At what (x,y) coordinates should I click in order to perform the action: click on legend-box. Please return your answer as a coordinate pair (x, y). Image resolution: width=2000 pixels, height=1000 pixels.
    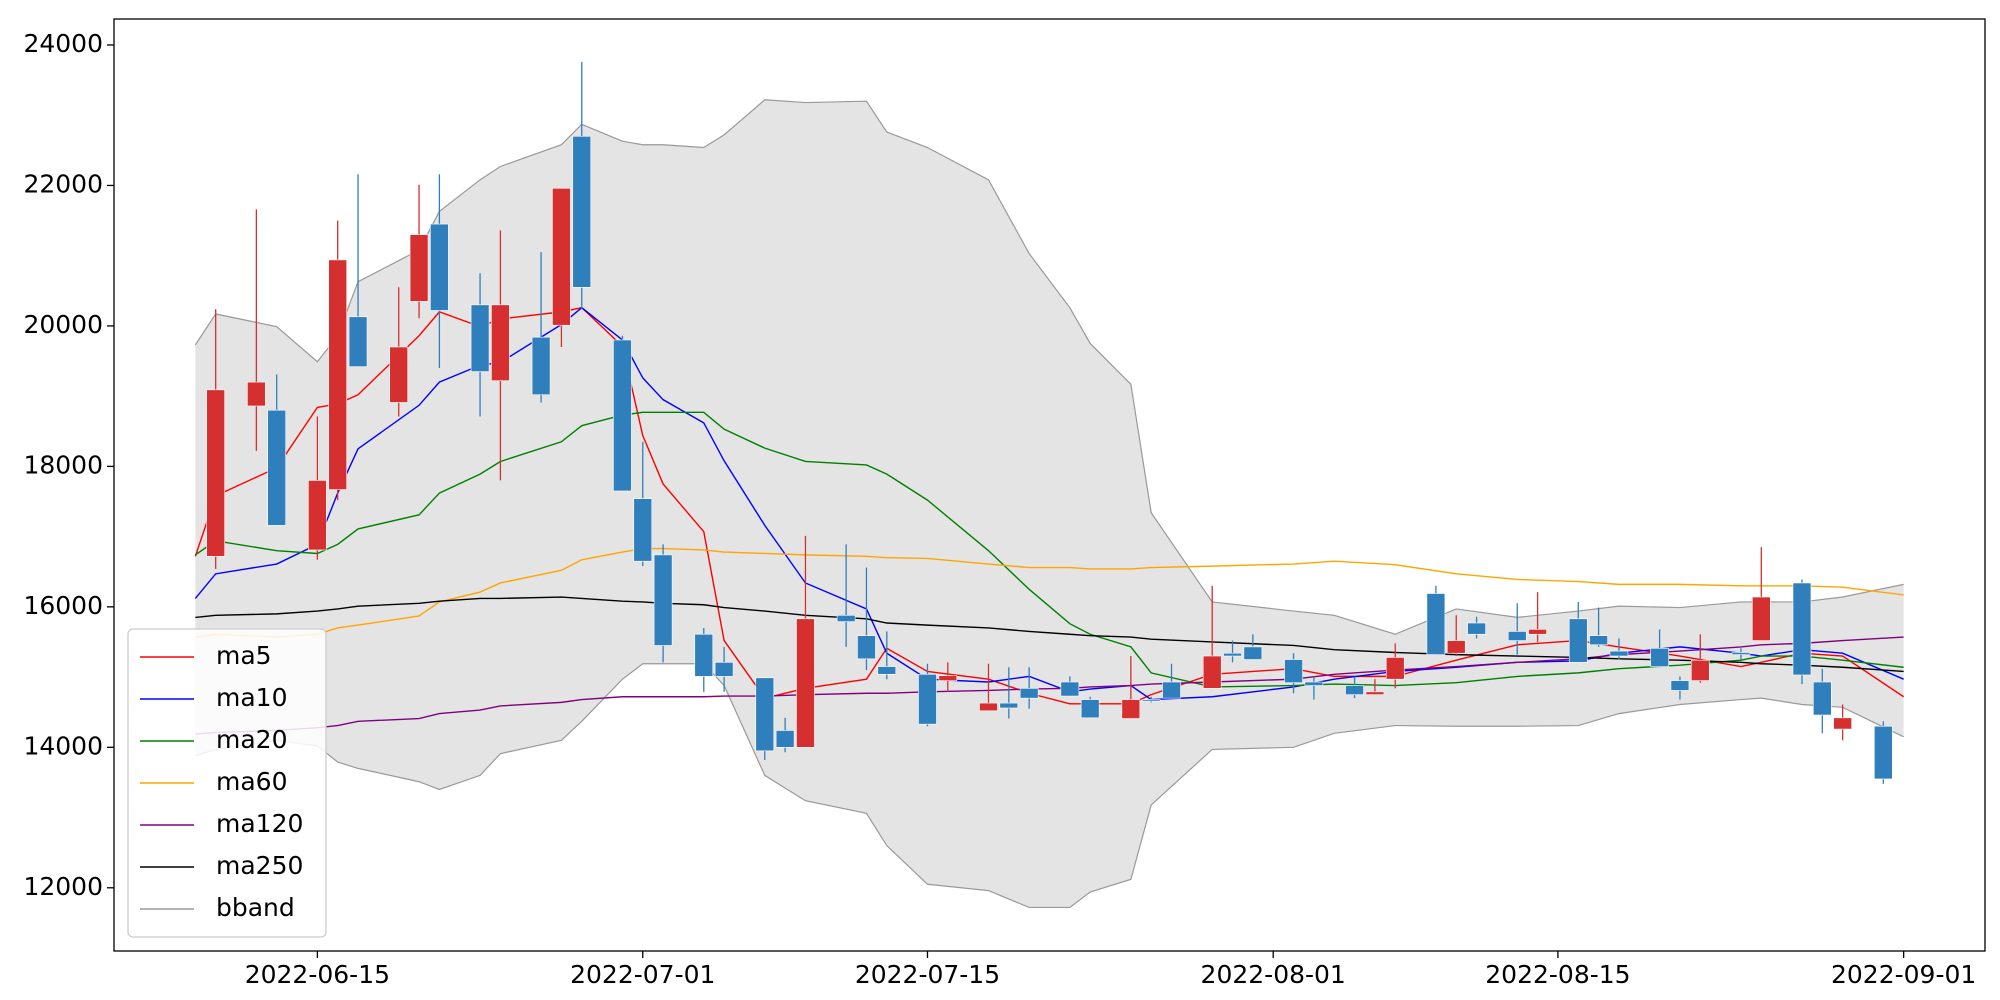
    Looking at the image, I should click on (227, 783).